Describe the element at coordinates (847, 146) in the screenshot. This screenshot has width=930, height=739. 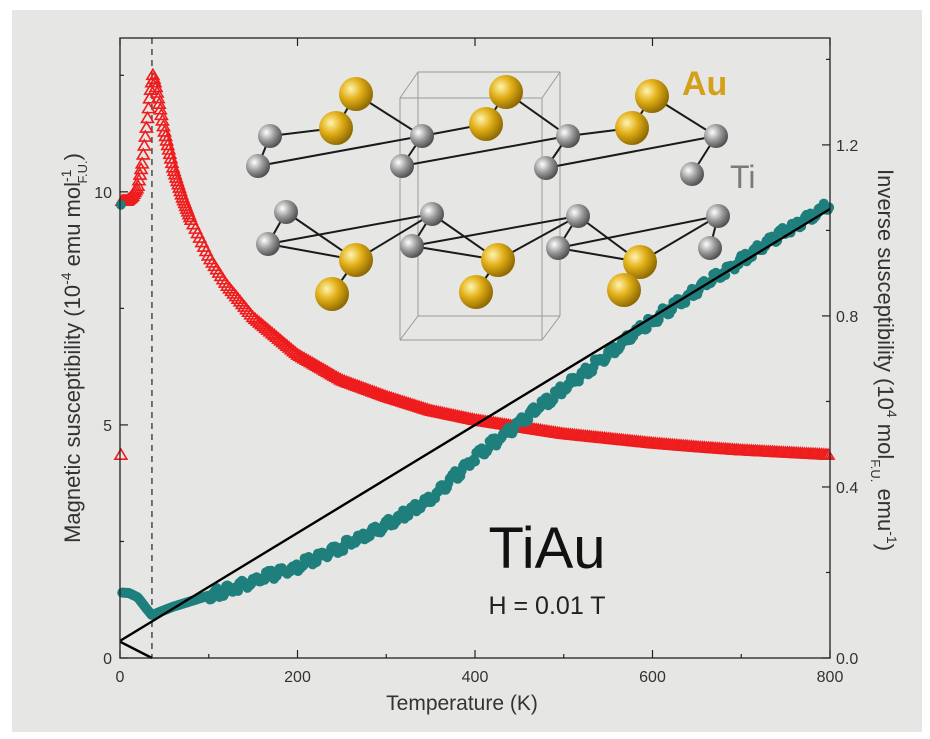
I see `right-y-tick-label: 1.2` at that location.